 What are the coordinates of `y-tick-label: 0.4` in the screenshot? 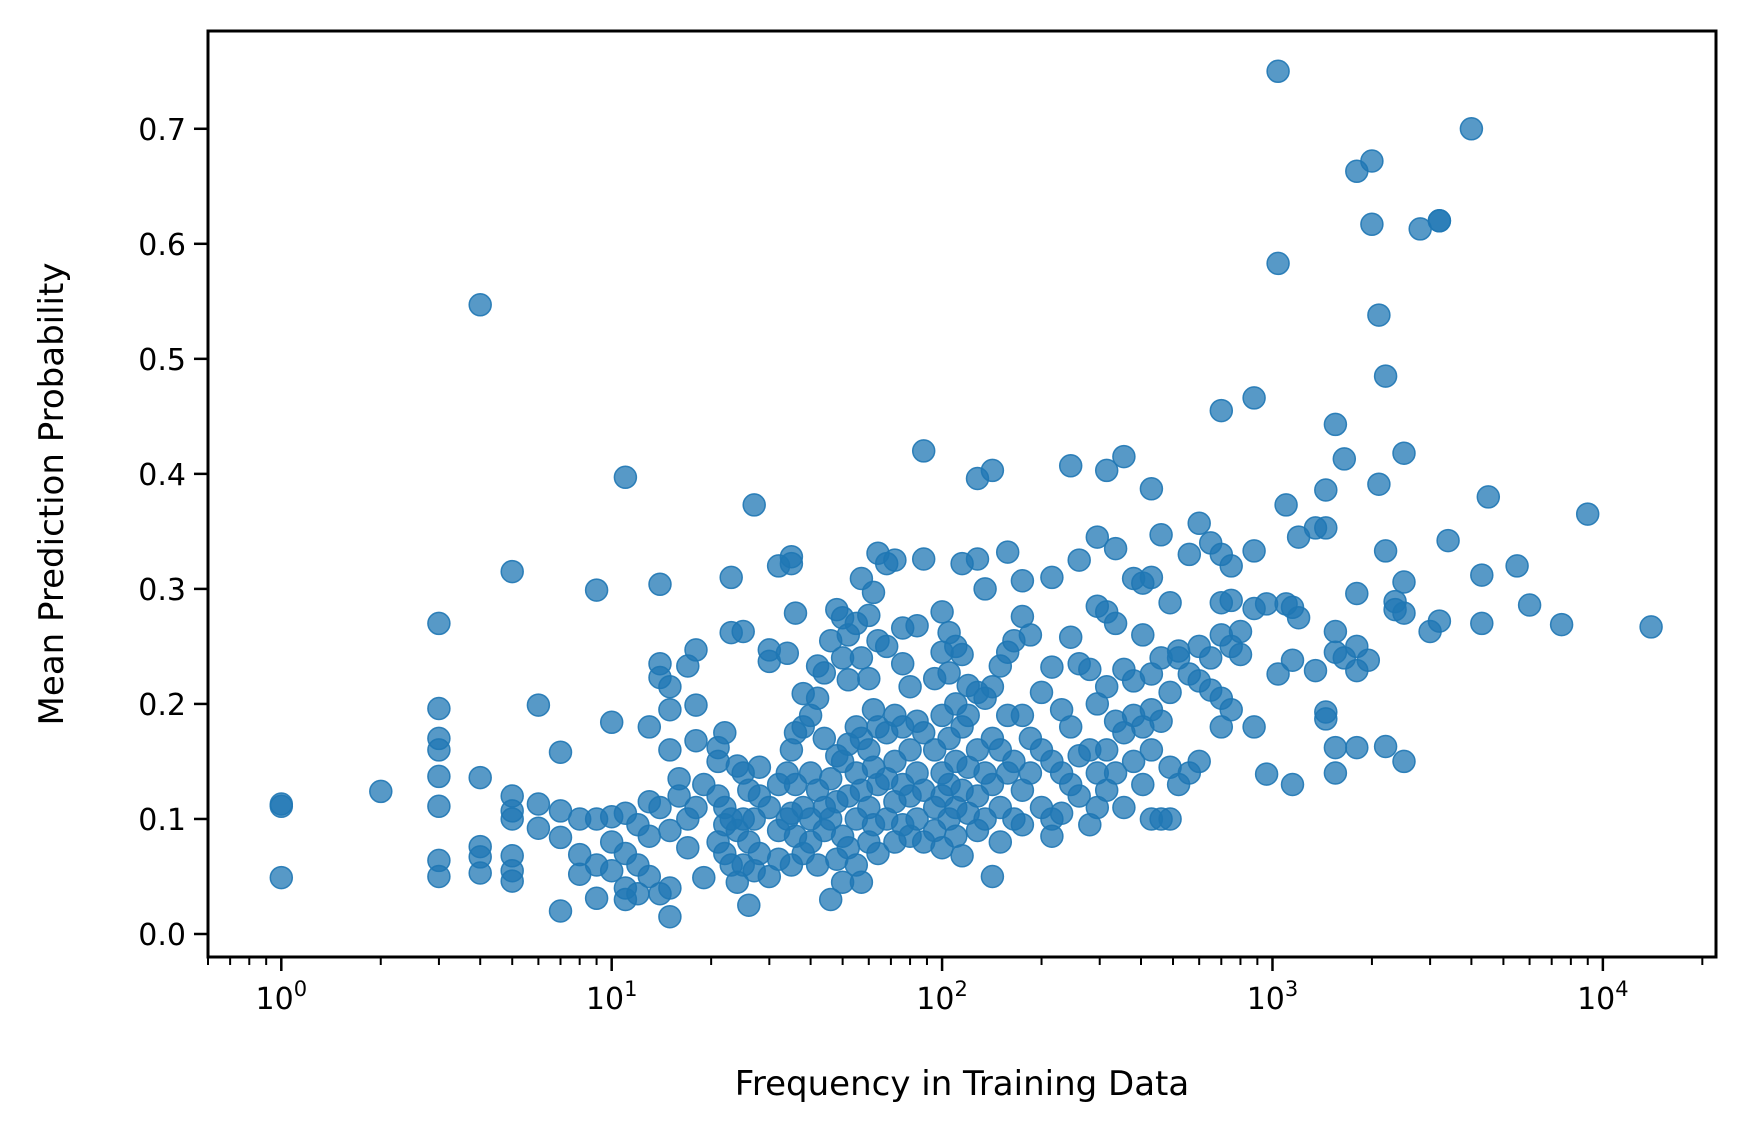 It's located at (162, 475).